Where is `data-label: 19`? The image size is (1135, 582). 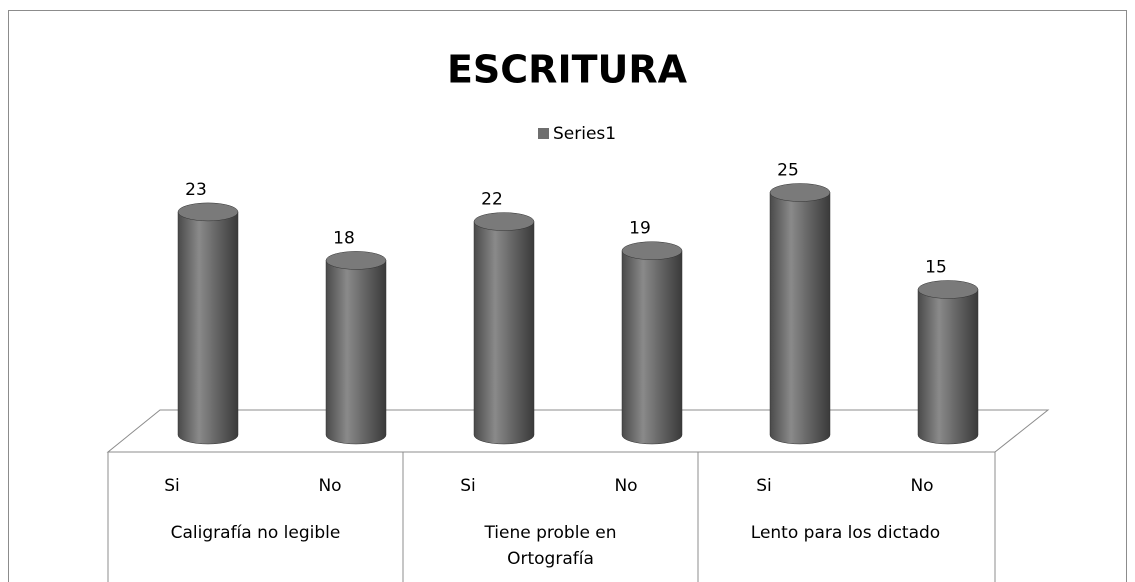
data-label: 19 is located at coordinates (640, 229).